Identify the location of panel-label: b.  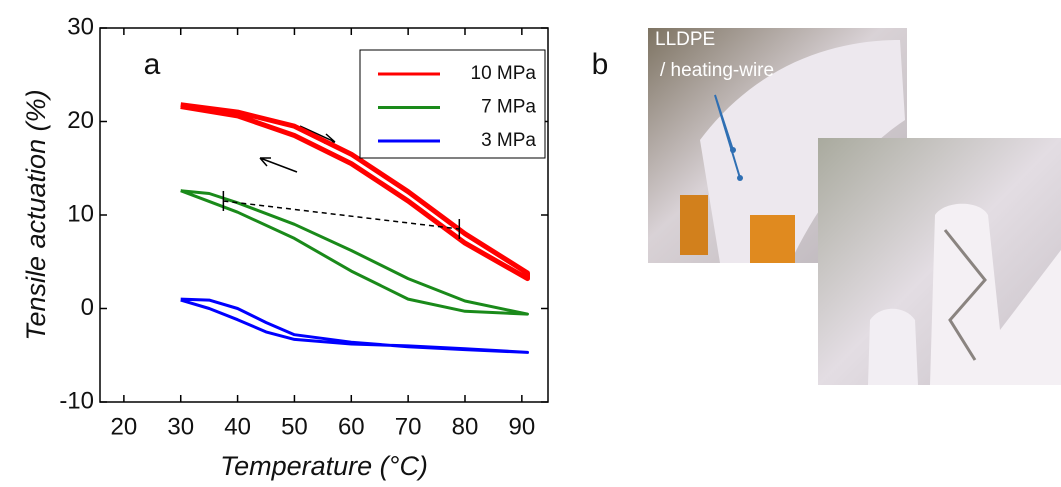
(600, 64).